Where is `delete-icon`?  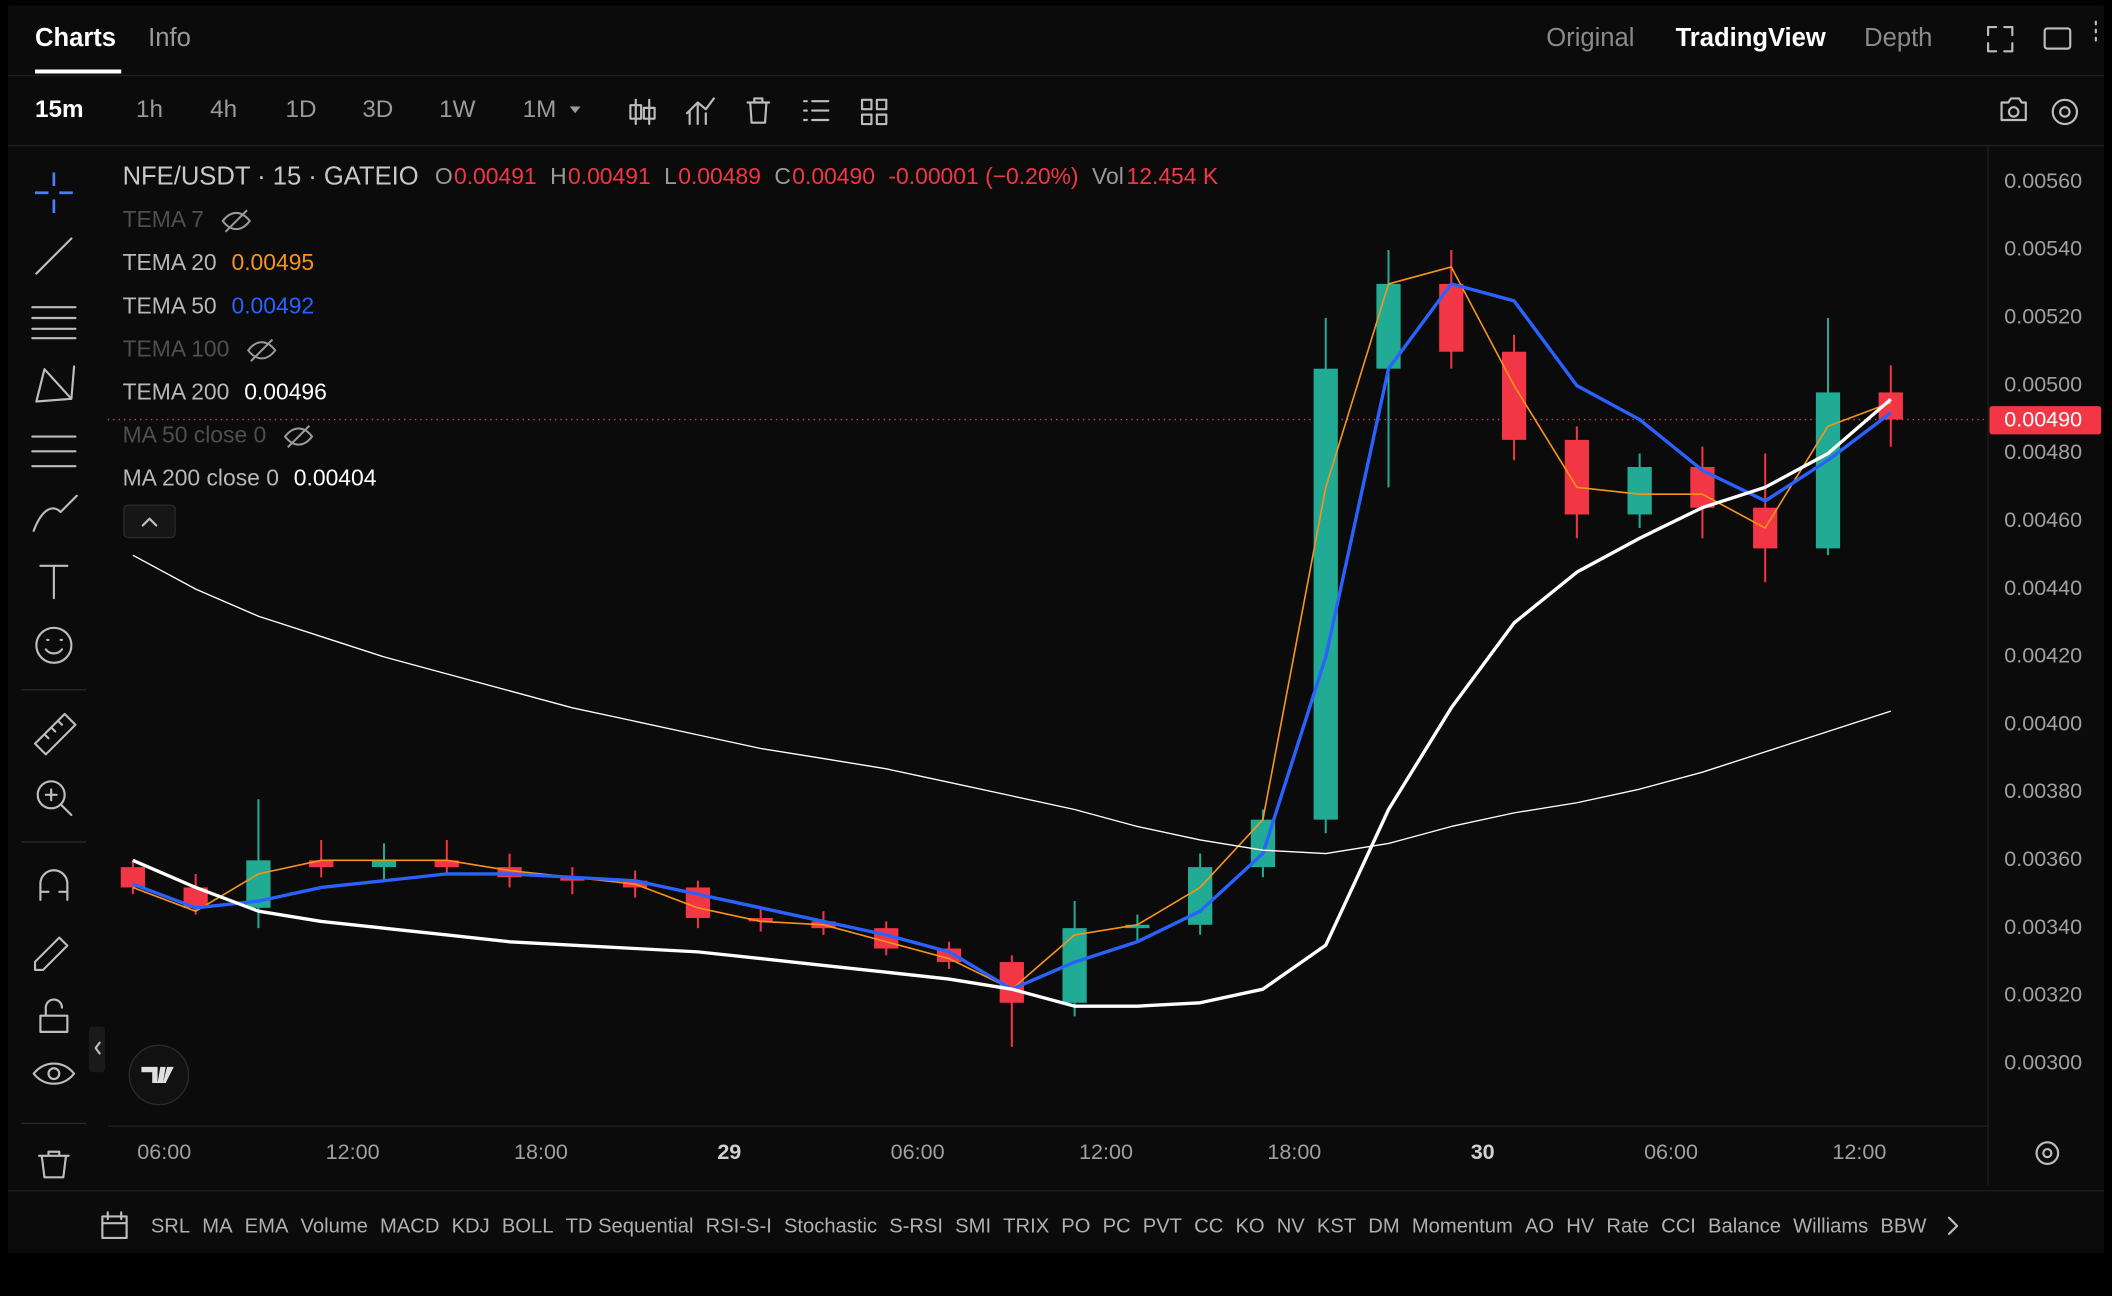
delete-icon is located at coordinates (758, 110).